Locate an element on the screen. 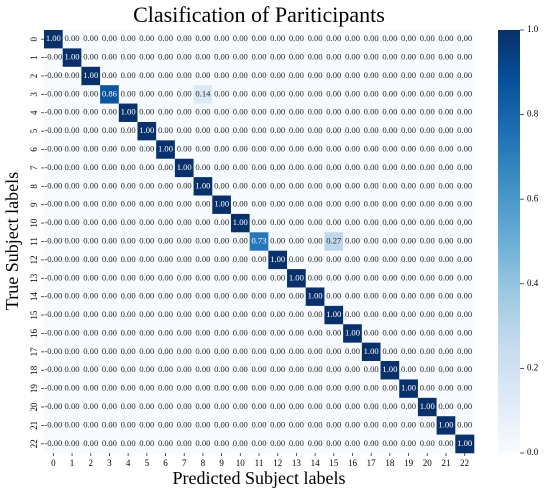  y-tick-label: 20 is located at coordinates (34, 407).